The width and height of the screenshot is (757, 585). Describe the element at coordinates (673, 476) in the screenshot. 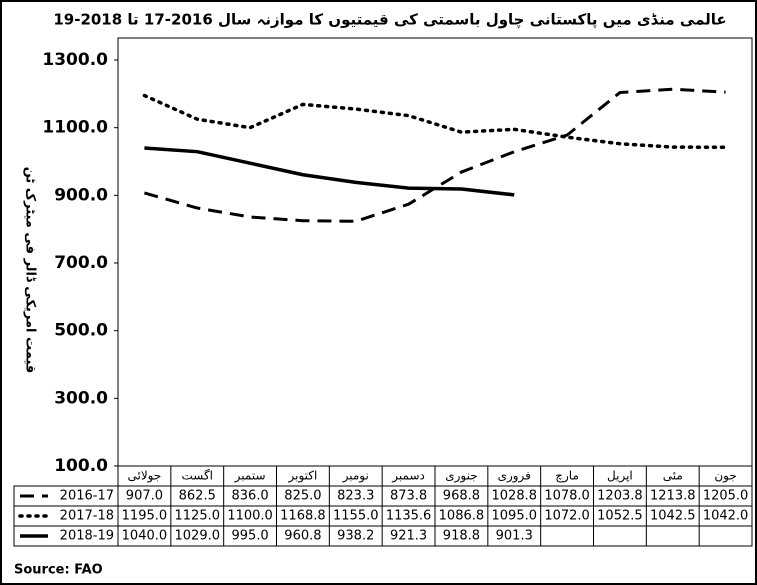

I see `x-tick-label: مئی` at that location.